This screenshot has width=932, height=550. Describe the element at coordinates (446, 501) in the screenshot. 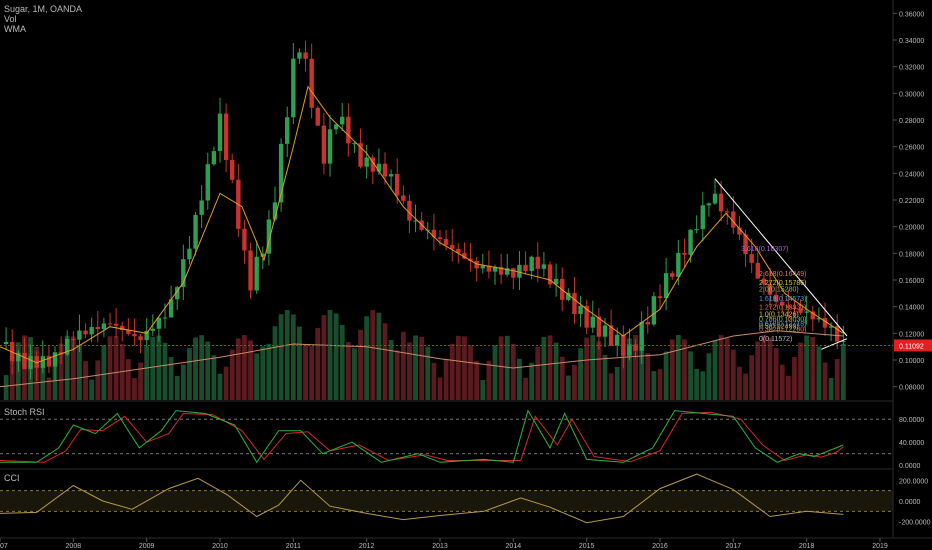

I see `cci-band` at that location.